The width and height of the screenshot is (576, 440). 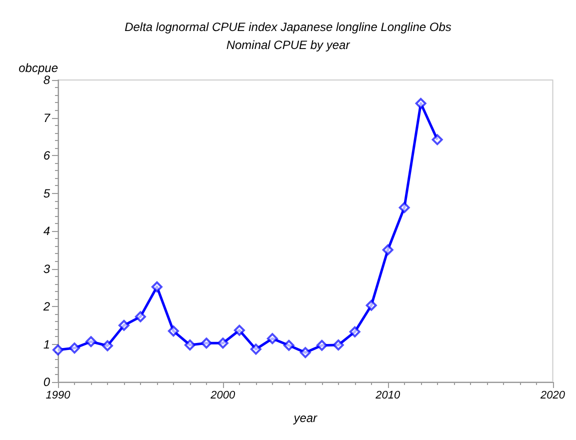 I want to click on y-axis-title: obcpue, so click(x=38, y=68).